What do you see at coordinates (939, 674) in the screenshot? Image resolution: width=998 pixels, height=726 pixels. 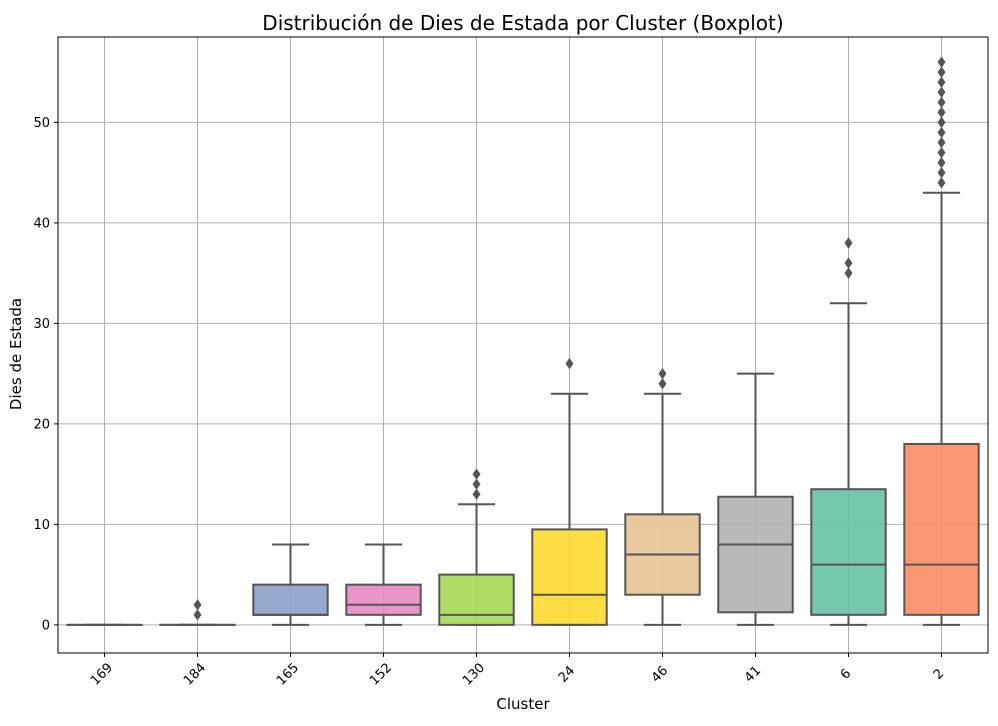 I see `x-tick-label: 2` at bounding box center [939, 674].